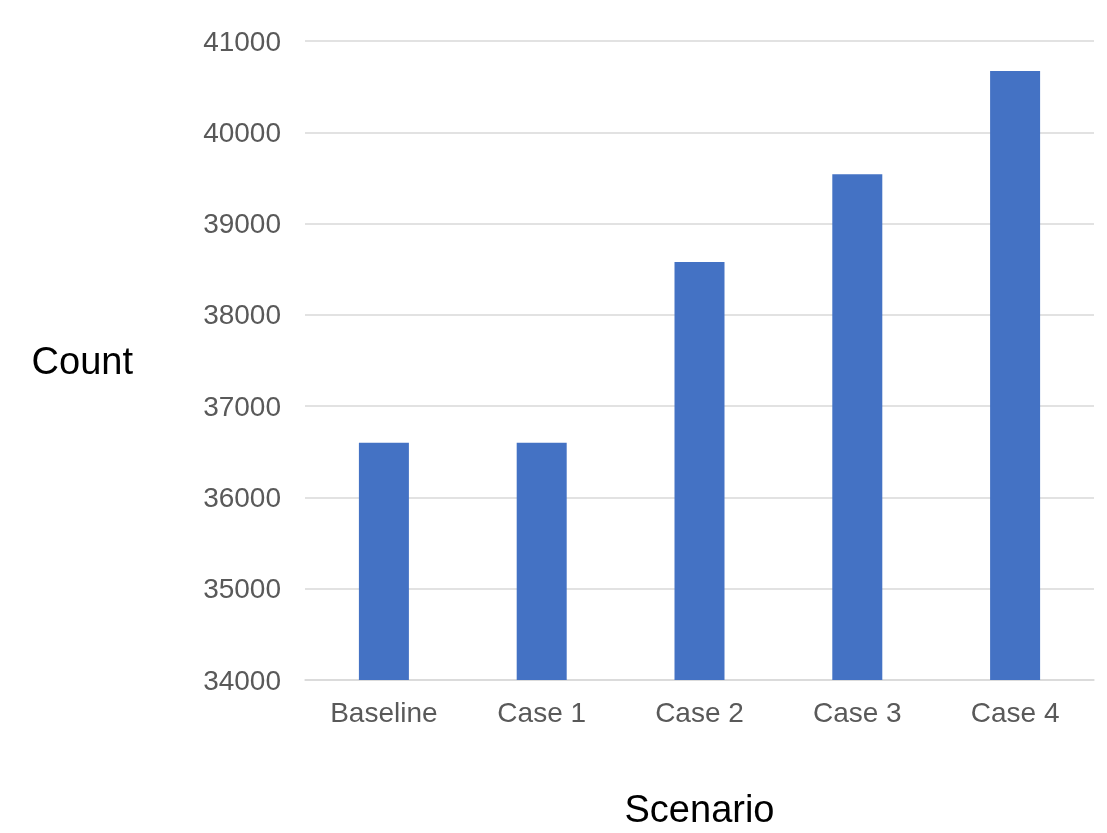 The image size is (1107, 833). I want to click on x-axis-title: Scenario, so click(699, 809).